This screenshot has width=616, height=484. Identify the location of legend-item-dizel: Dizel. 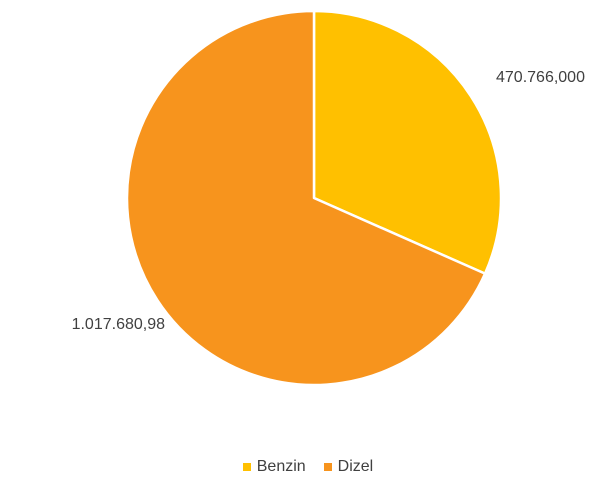
(348, 467).